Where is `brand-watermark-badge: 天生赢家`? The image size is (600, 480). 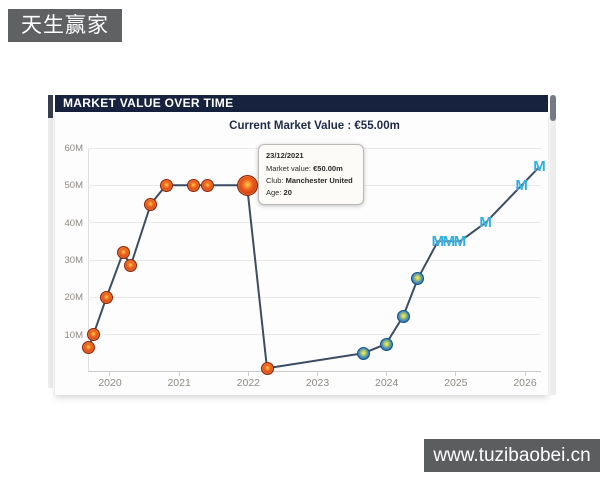
brand-watermark-badge: 天生赢家 is located at coordinates (65, 25).